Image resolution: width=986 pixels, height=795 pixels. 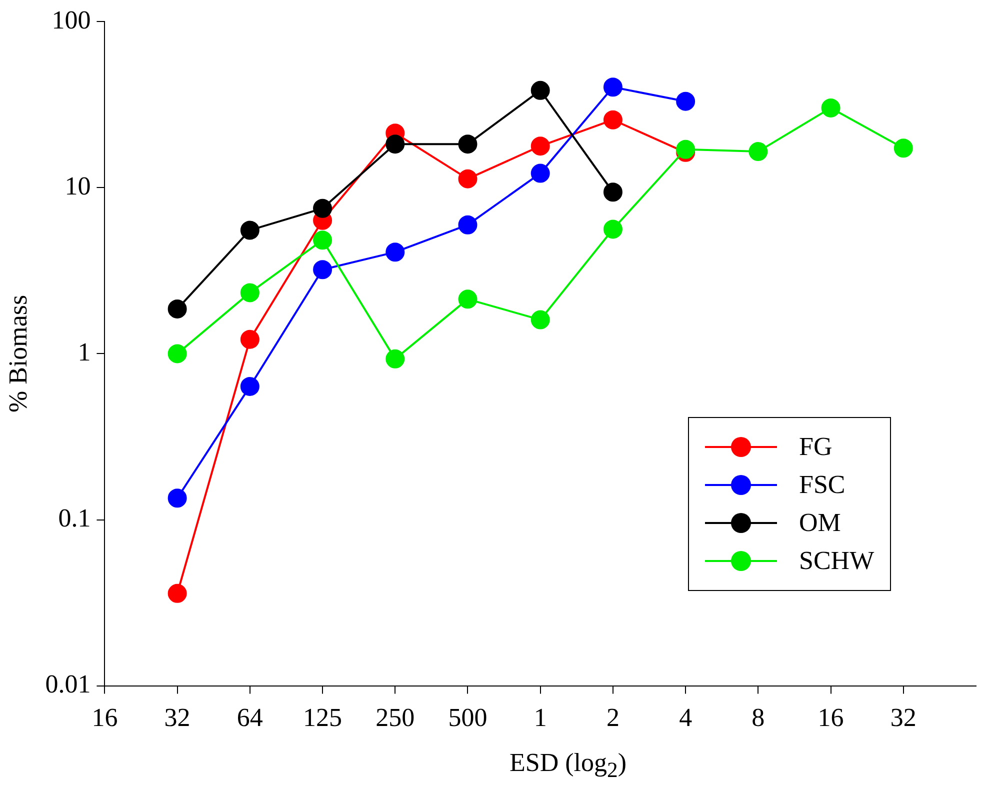 I want to click on x-tick-label: 1, so click(x=540, y=717).